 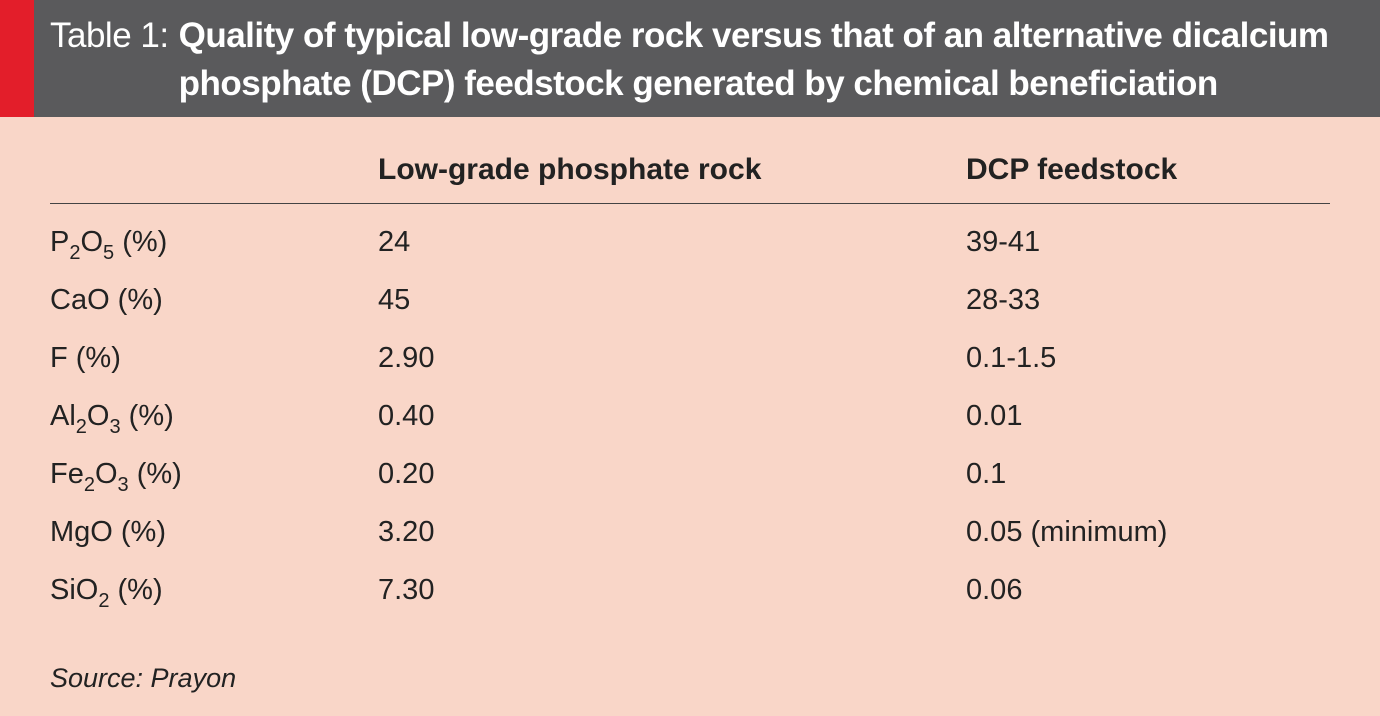 I want to click on dcp-feedstock-value: 0.06, so click(x=994, y=590).